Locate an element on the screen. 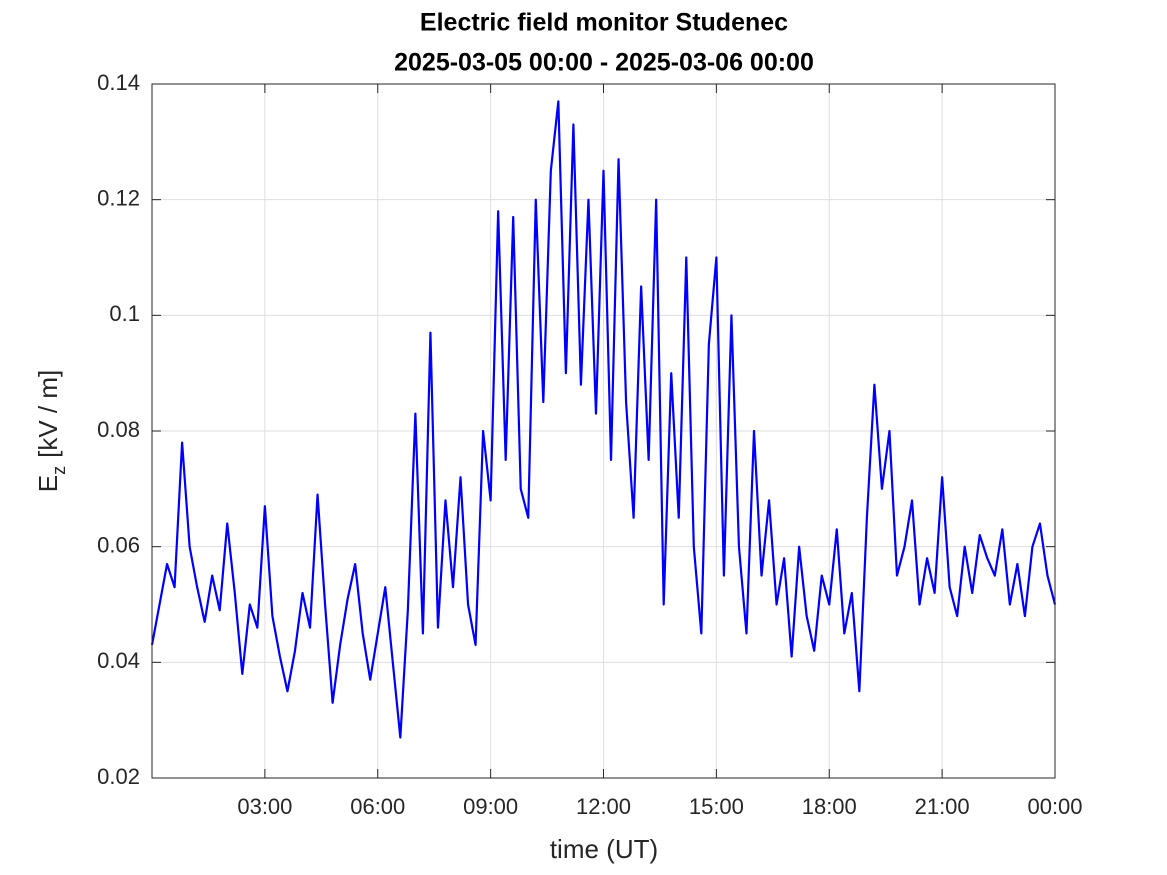  x-tick-label: 15:00 is located at coordinates (716, 806).